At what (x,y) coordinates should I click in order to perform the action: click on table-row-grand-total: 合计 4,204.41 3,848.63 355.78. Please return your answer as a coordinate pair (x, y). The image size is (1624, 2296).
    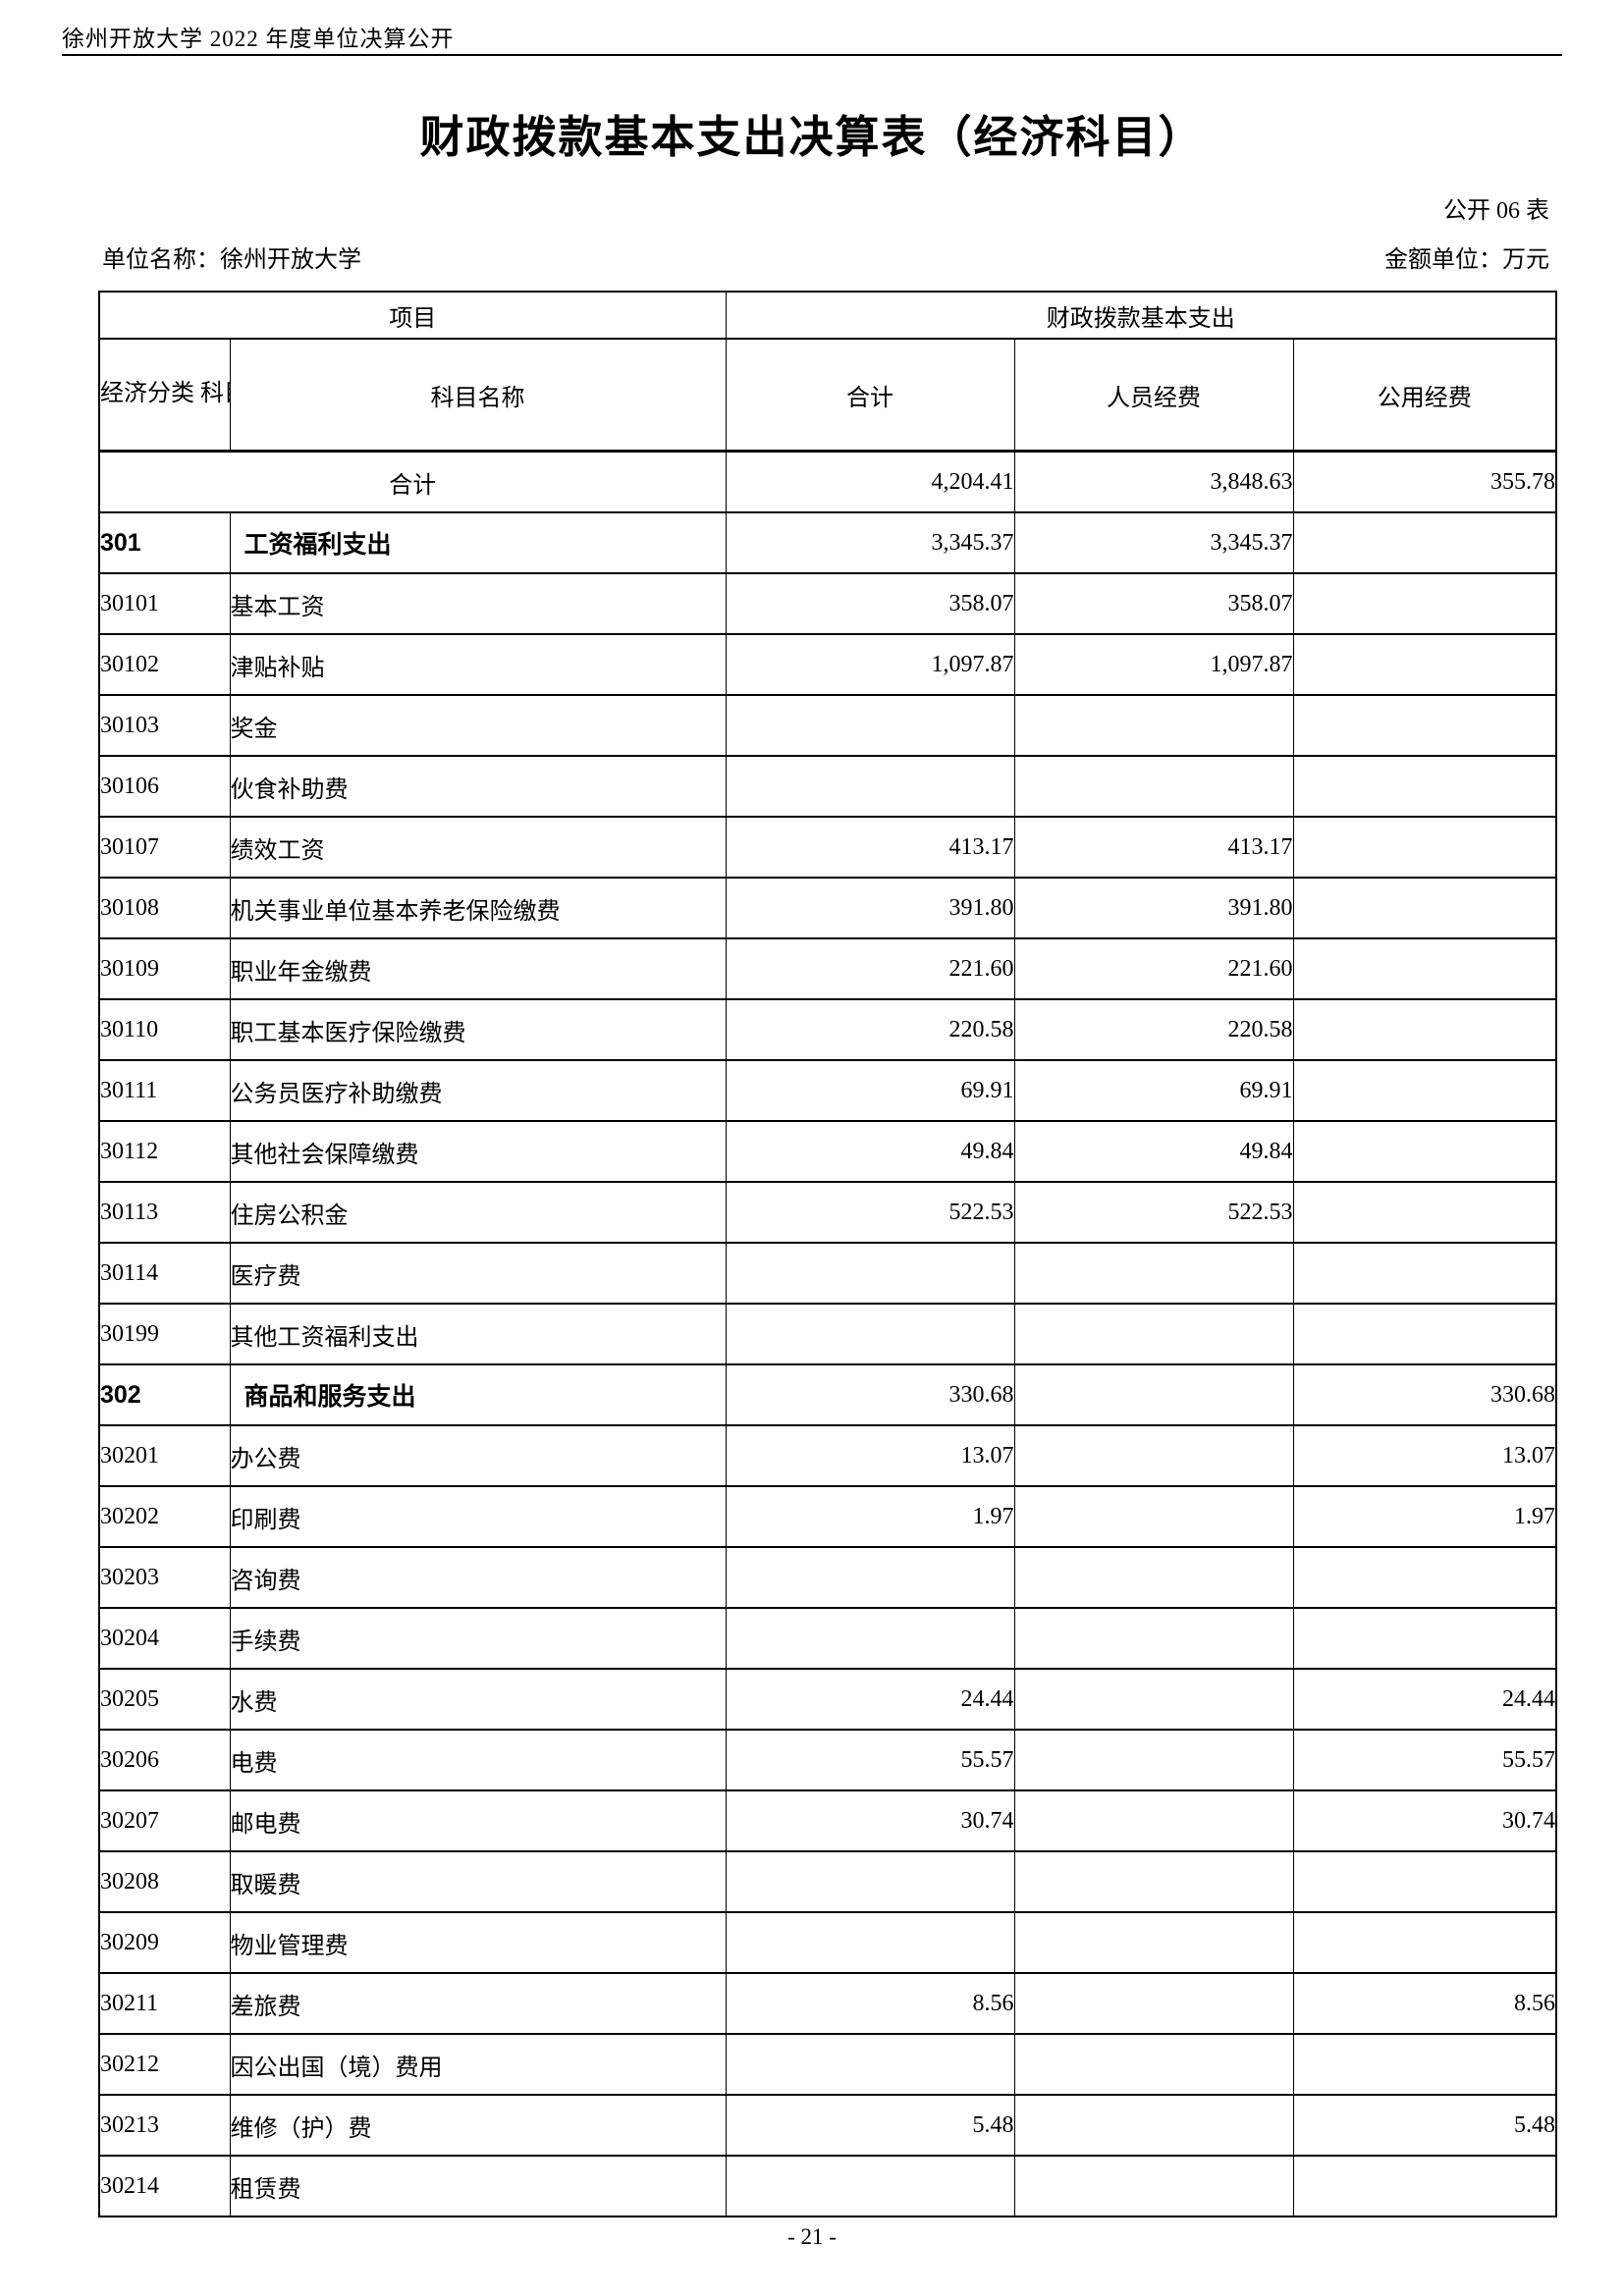
    Looking at the image, I should click on (827, 482).